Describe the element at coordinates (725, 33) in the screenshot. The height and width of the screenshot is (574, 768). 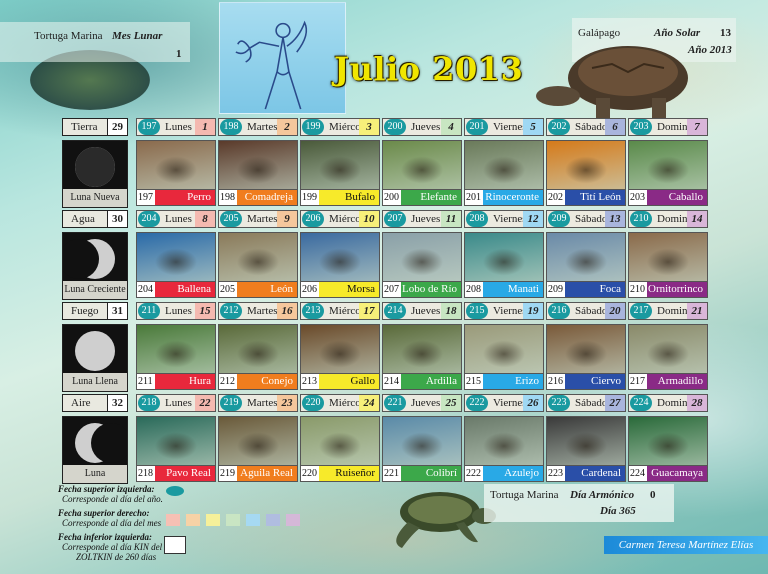
I see `solar-year-value: 13` at that location.